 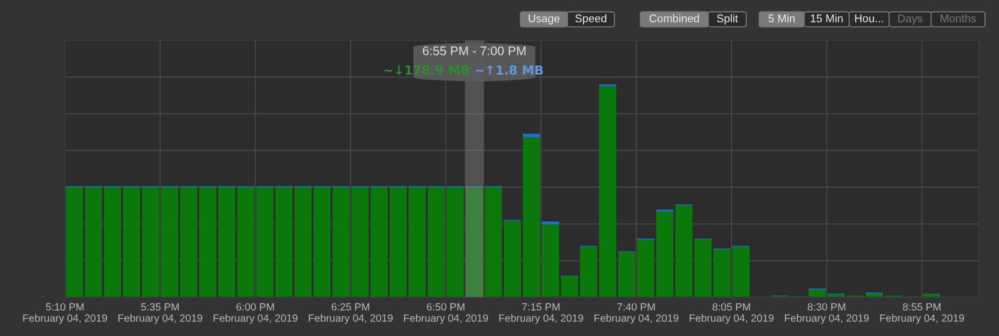 I want to click on text: Combined, so click(x=674, y=18).